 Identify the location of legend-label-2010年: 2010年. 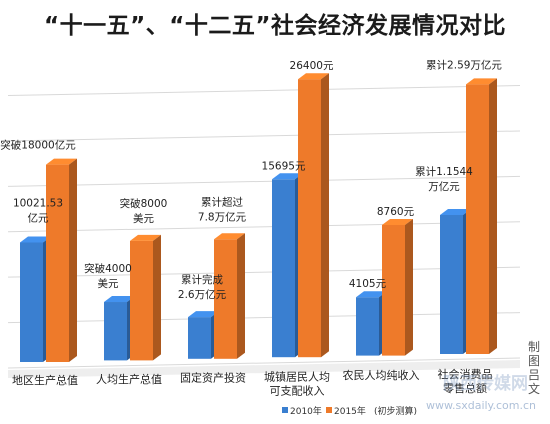
(306, 411).